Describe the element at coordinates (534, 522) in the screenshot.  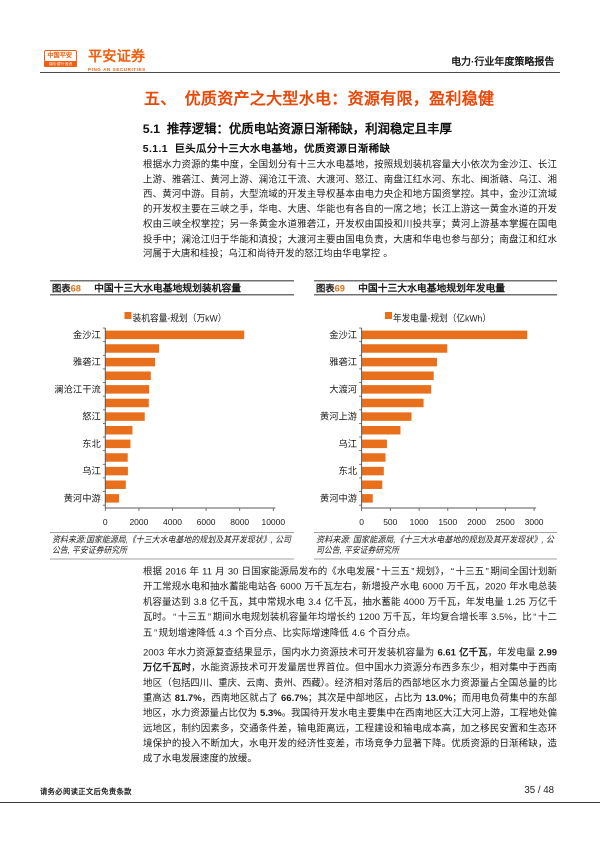
I see `svg-text: 3000` at that location.